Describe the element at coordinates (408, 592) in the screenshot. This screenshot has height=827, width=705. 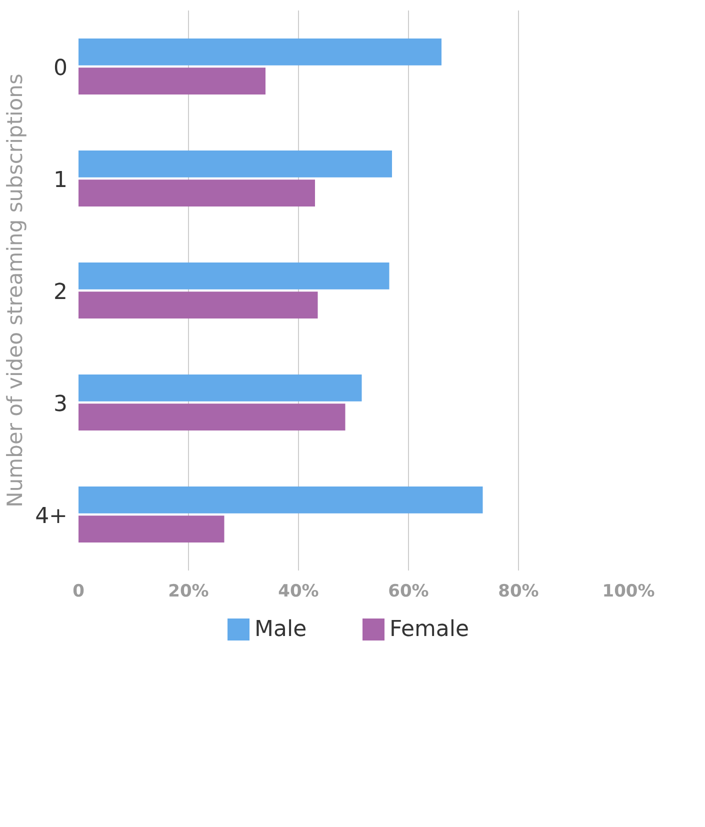
I see `x-tick-label: 60%` at that location.